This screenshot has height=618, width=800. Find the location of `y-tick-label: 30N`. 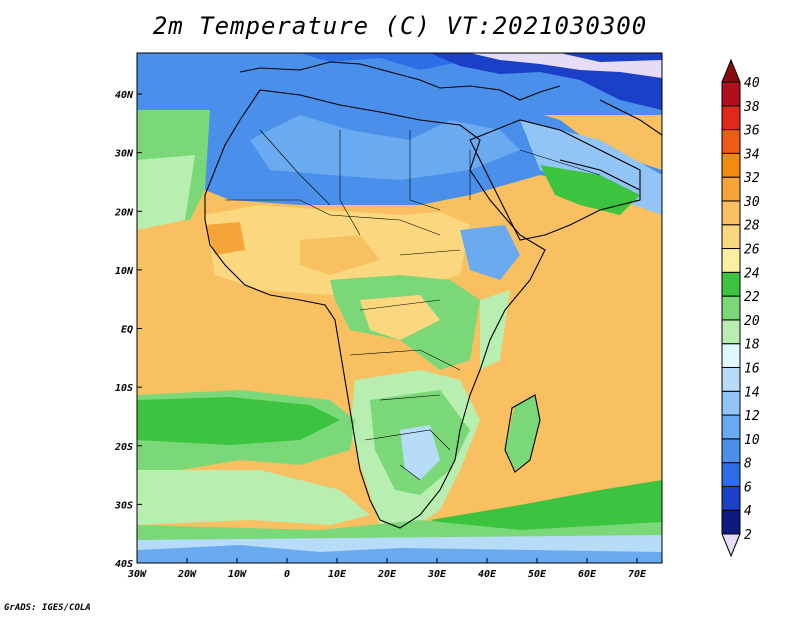

y-tick-label: 30N is located at coordinates (124, 154).